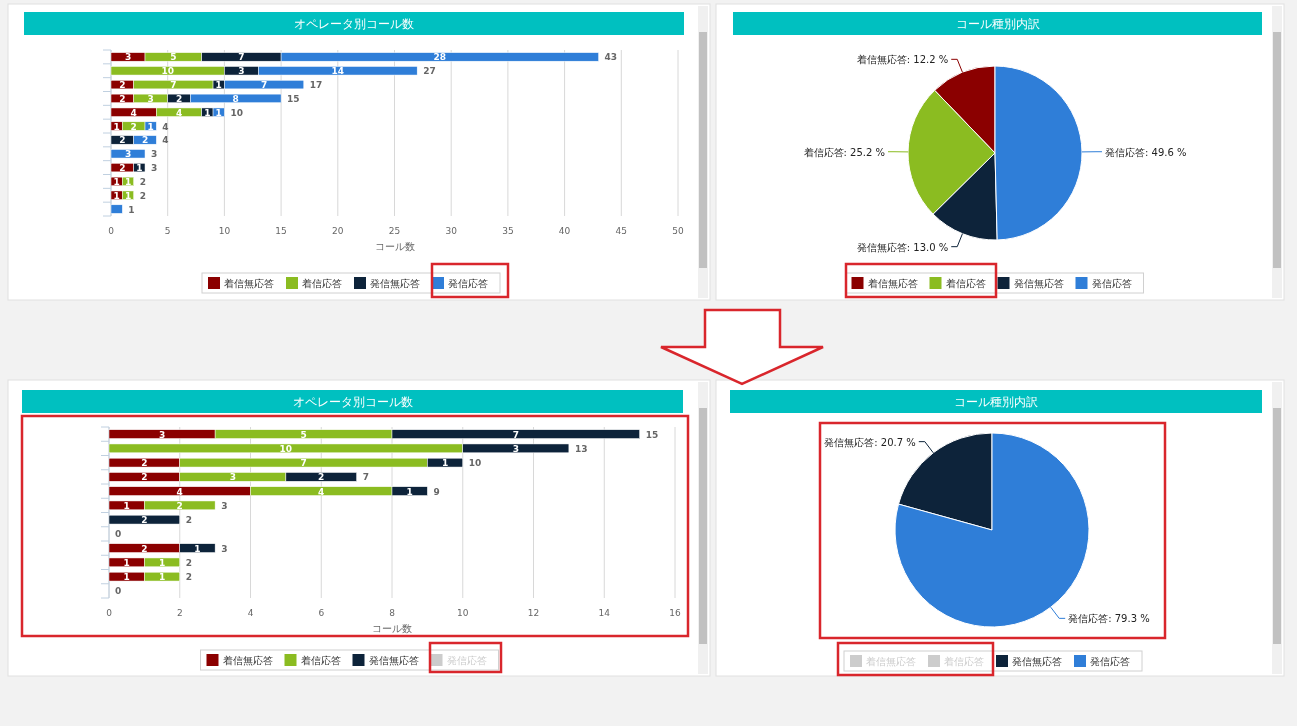 The height and width of the screenshot is (726, 1297). Describe the element at coordinates (581, 448) in the screenshot. I see `total-label: 13` at that location.